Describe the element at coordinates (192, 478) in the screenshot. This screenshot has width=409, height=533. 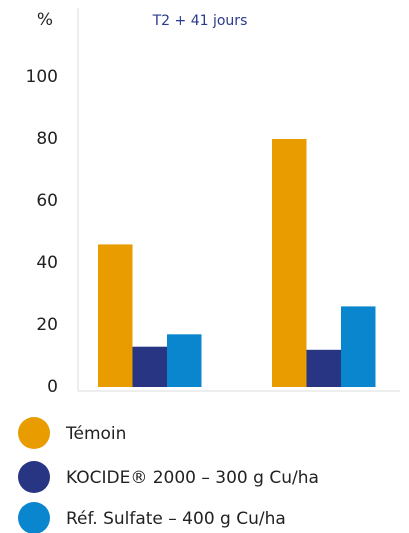
I see `legend-label: KOCIDE® 2000 – 300 g Cu/ha` at that location.